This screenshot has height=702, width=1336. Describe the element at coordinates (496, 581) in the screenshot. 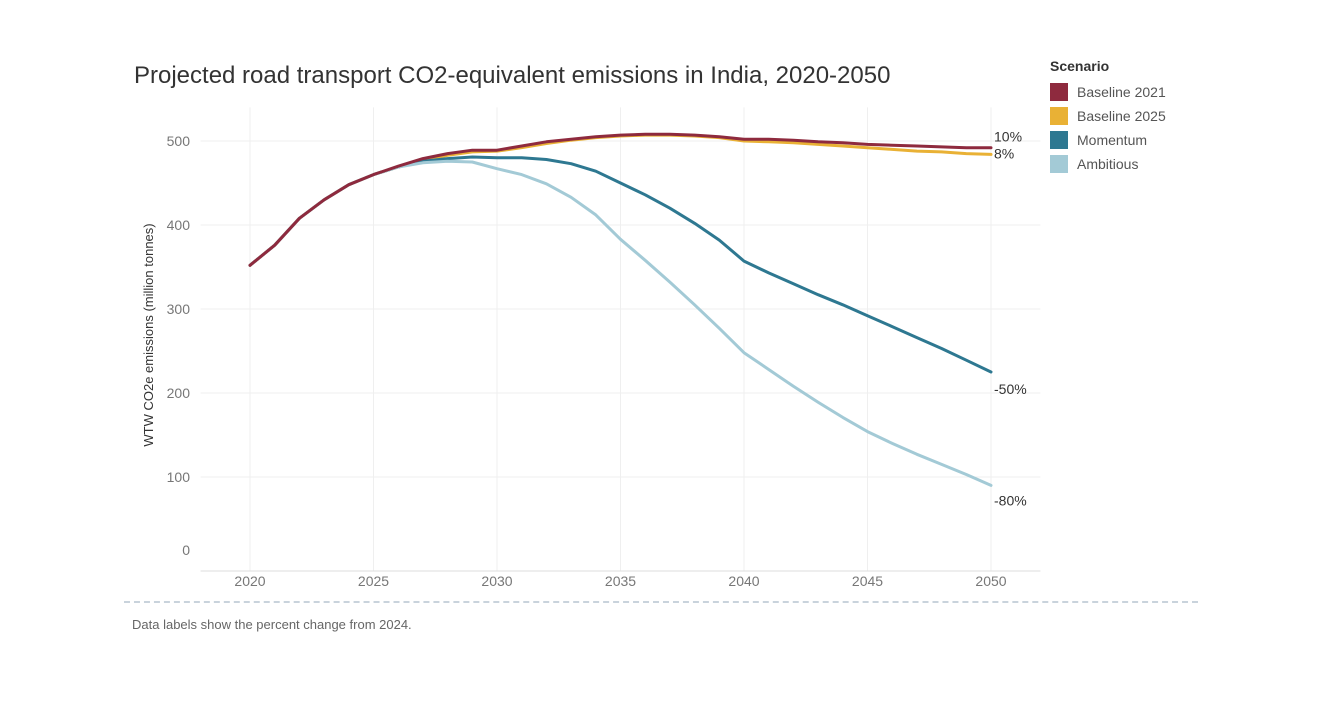

I see `x-tick-label: 2030` at that location.